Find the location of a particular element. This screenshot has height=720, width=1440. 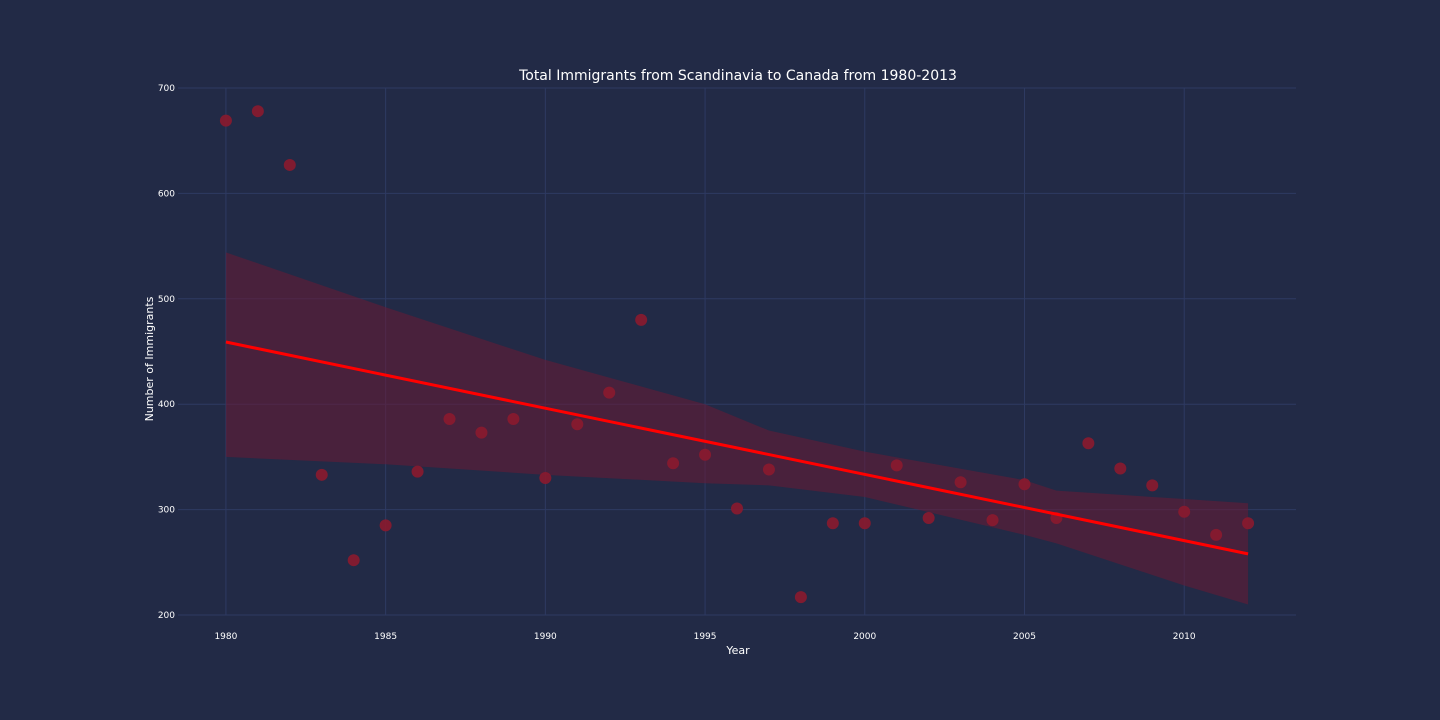

y-tick-label: 300 is located at coordinates (166, 511).